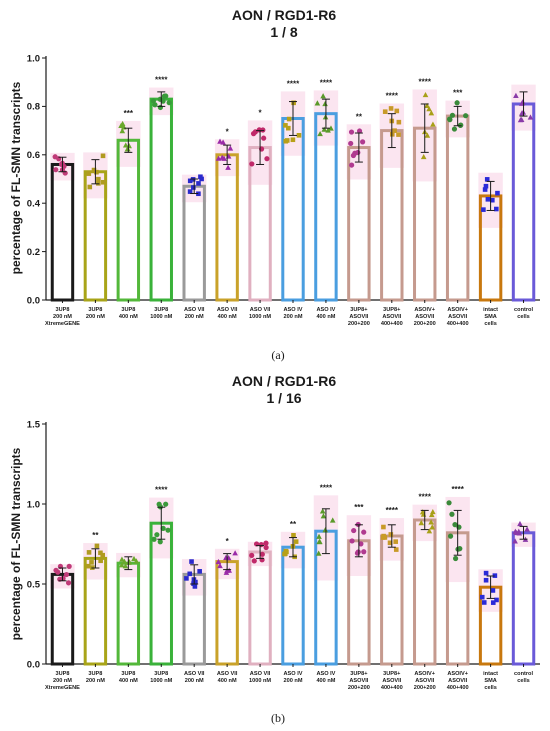 This screenshot has width=550, height=731. What do you see at coordinates (33, 58) in the screenshot?
I see `y-tick-label: 1.0` at bounding box center [33, 58].